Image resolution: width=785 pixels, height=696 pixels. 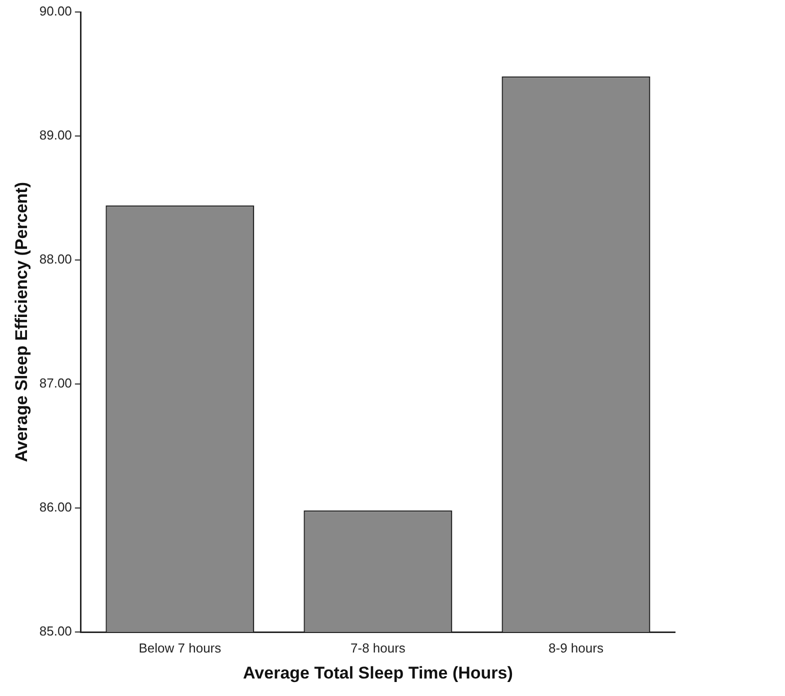 I want to click on y-tick-label: 86.00, so click(x=55, y=507).